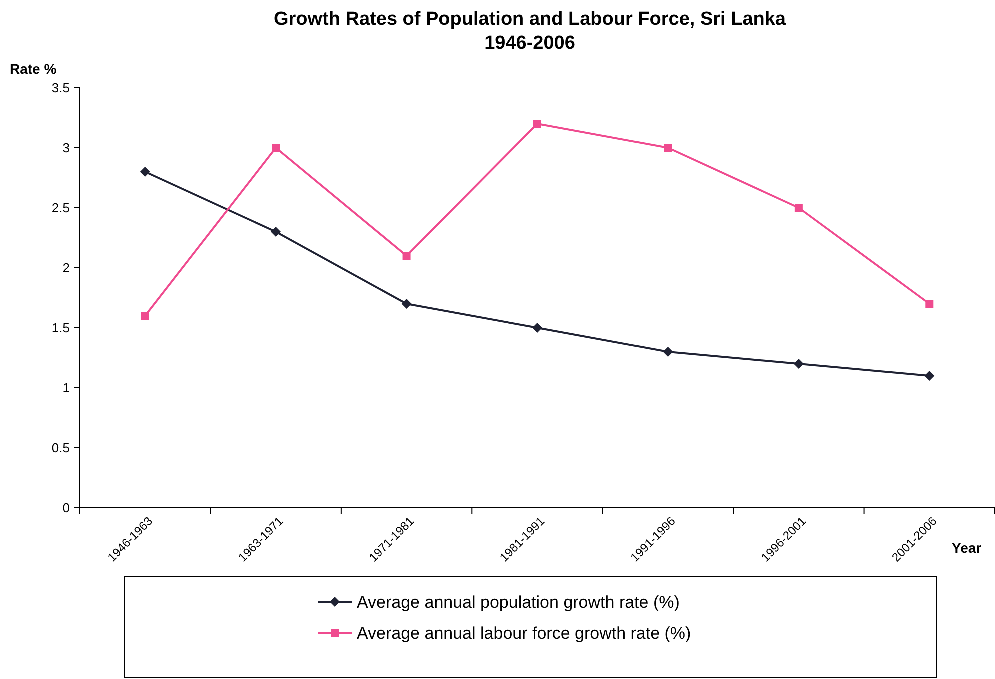 This screenshot has width=995, height=679. I want to click on y-tick-label: 3, so click(66, 148).